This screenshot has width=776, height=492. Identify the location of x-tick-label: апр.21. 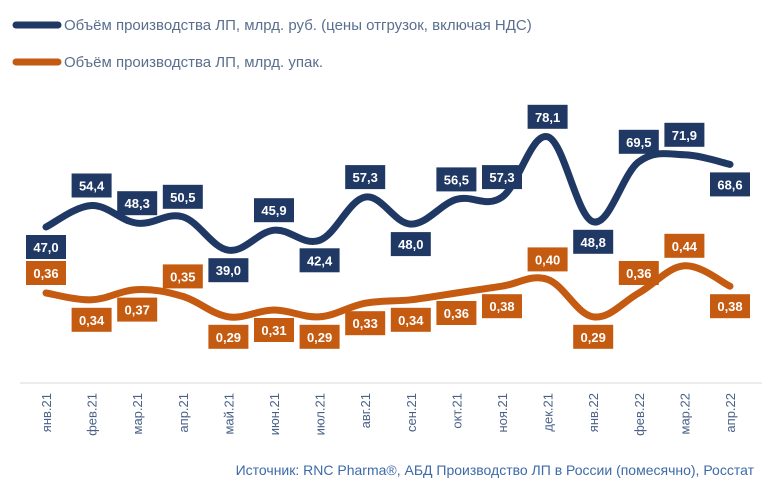
(183, 413).